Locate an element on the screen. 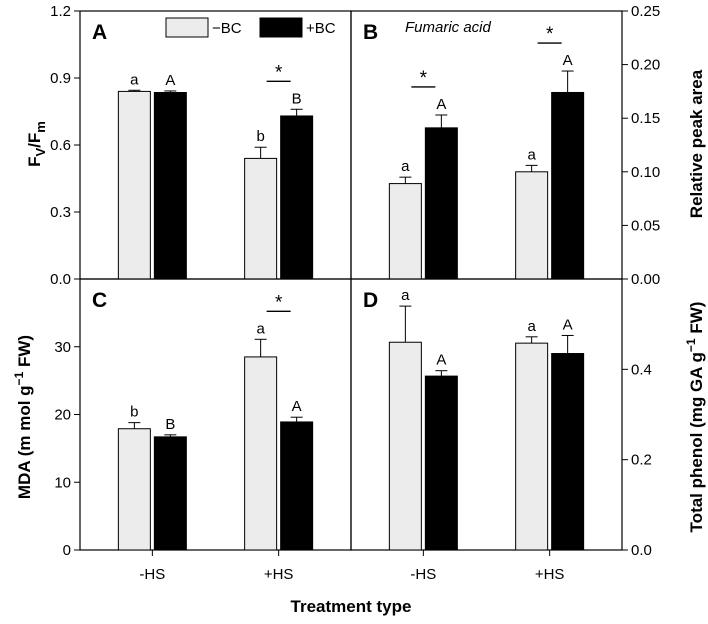 The image size is (708, 624). sig-letter-C: a is located at coordinates (260, 328).